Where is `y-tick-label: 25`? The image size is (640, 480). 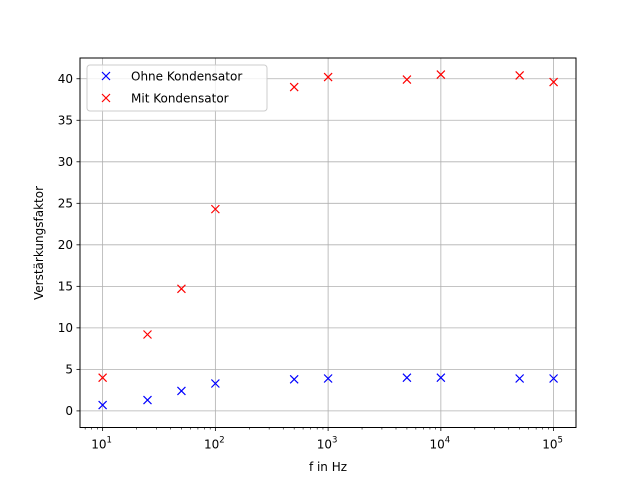 y-tick-label: 25 is located at coordinates (65, 204).